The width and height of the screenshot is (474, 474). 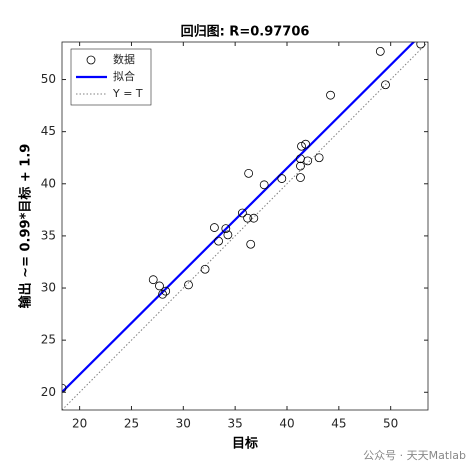 What do you see at coordinates (26, 226) in the screenshot?
I see `y-axis-label: 输出 ~= 0.99*目标 + 1.9` at bounding box center [26, 226].